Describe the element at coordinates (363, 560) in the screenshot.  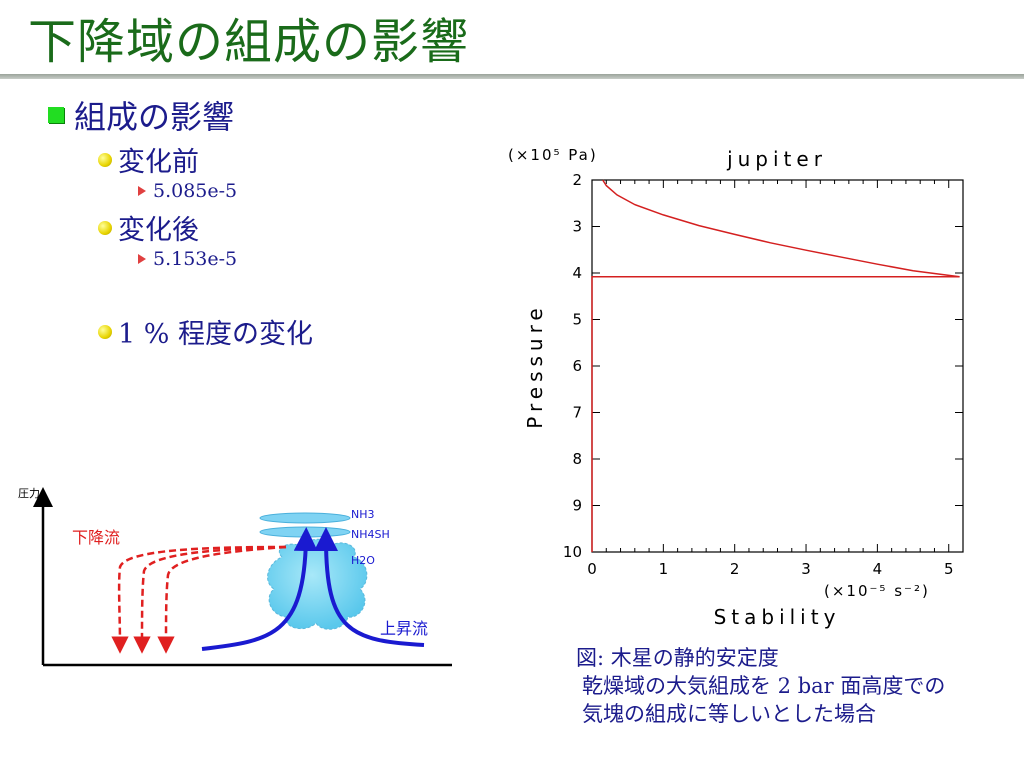
I see `h2o-label: H2O` at that location.